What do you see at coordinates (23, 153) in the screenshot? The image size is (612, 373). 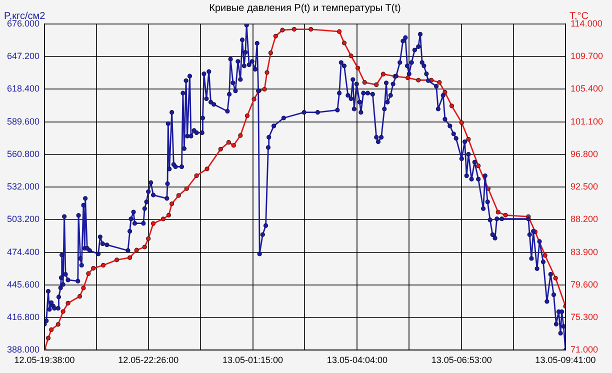 I see `y-tick-label: 560.800` at bounding box center [23, 153].